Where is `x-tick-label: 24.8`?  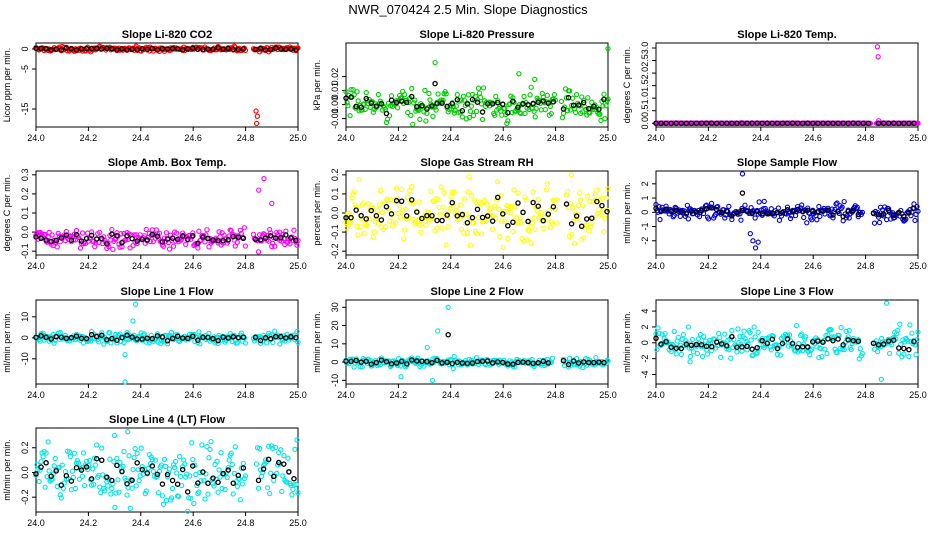
x-tick-label: 24.8 is located at coordinates (866, 138).